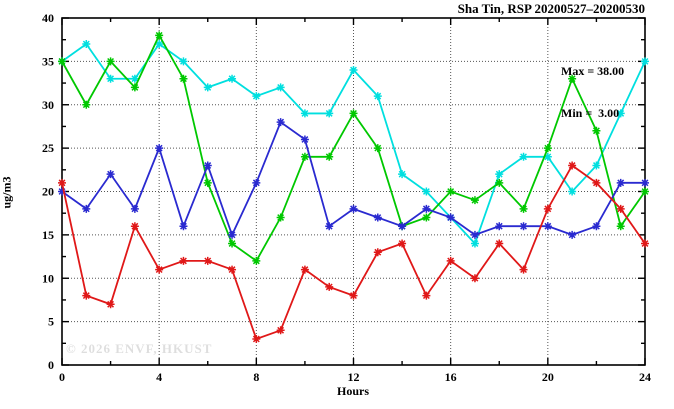 Image resolution: width=674 pixels, height=409 pixels. I want to click on x-tick-label: 8, so click(256, 377).